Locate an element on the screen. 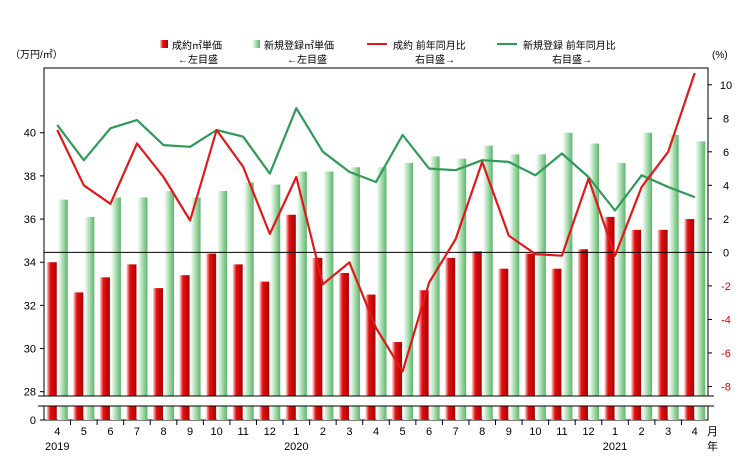 The height and width of the screenshot is (465, 750). x-axis-years: 2019 2020 2021 is located at coordinates (336, 447).